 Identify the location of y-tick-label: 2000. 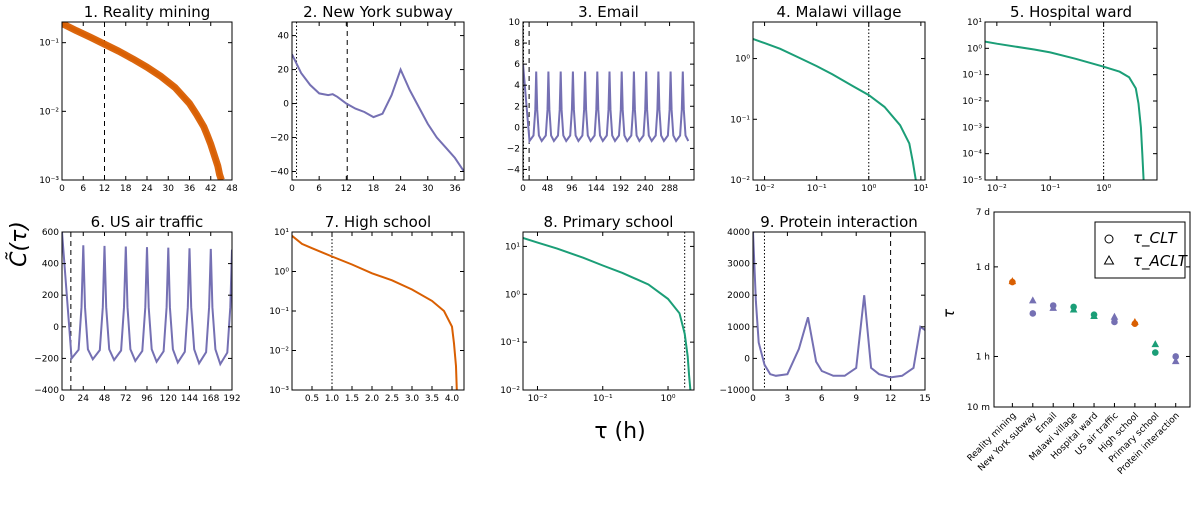
(738, 296).